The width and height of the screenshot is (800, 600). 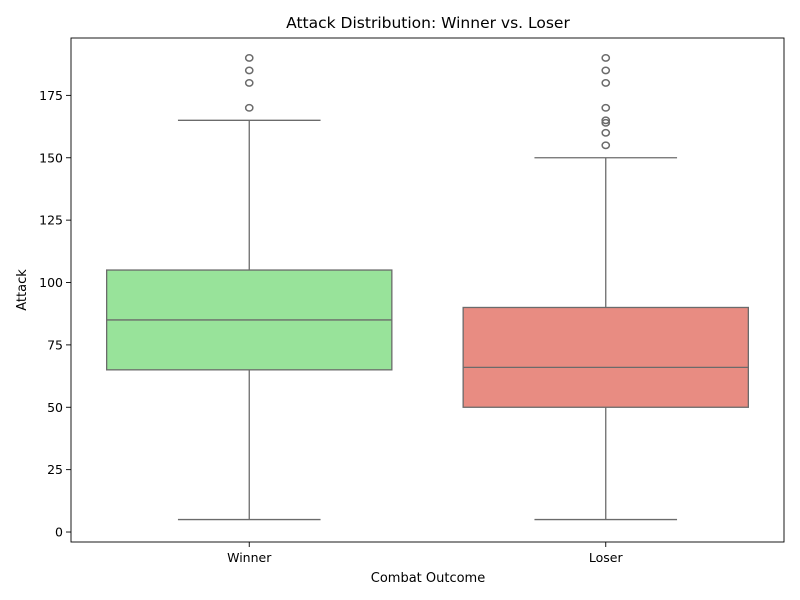 I want to click on y-tick-label: 175, so click(x=51, y=95).